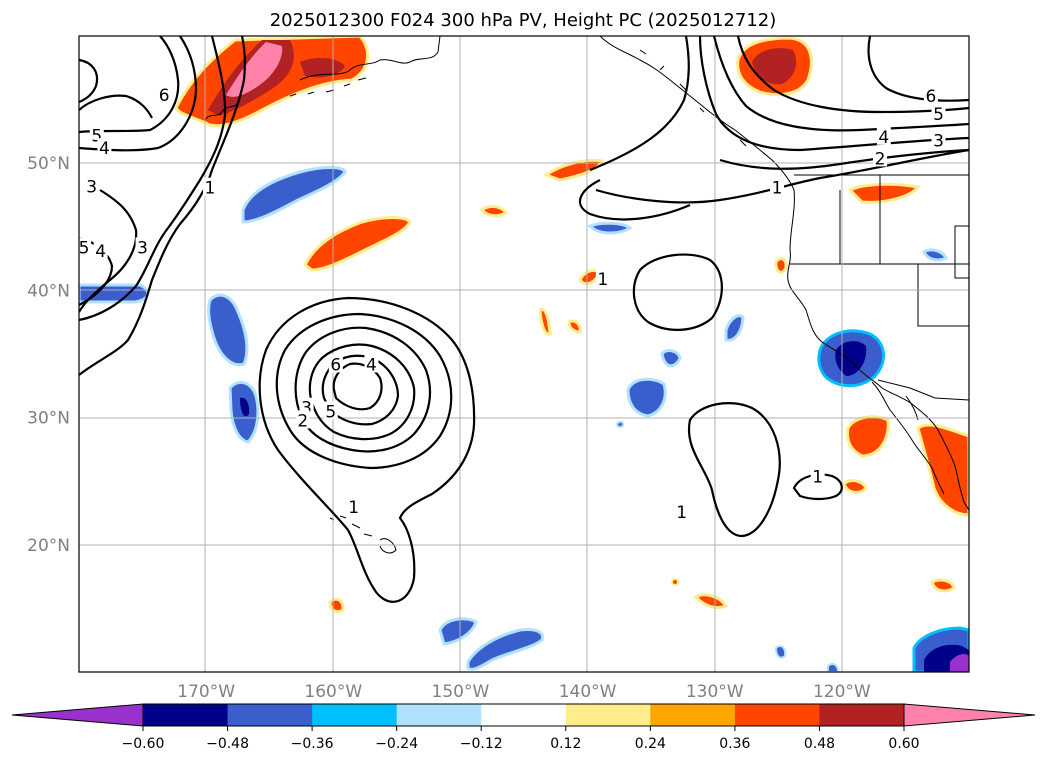 The width and height of the screenshot is (1047, 765). I want to click on colorbar-extend-high, so click(969, 715).